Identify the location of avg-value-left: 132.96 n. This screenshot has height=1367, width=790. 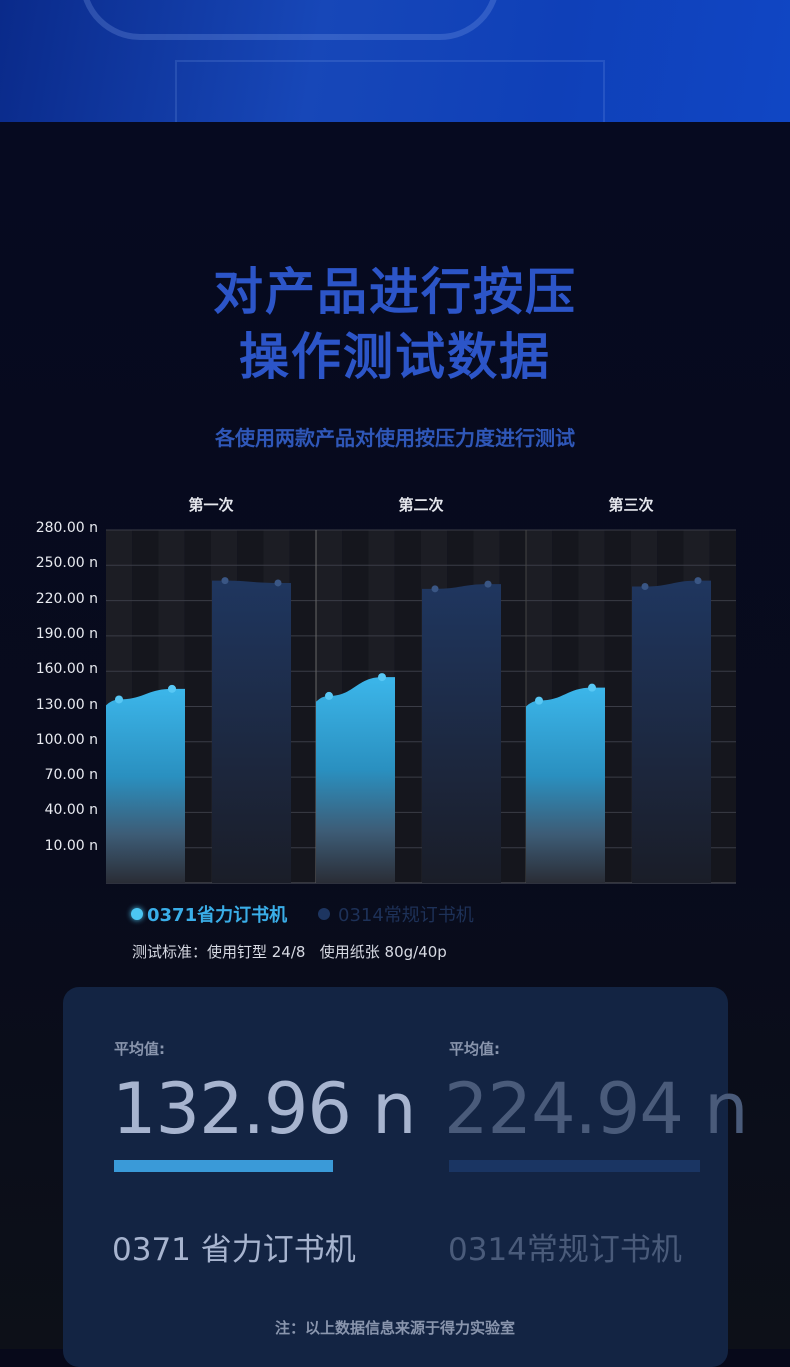
(264, 1109).